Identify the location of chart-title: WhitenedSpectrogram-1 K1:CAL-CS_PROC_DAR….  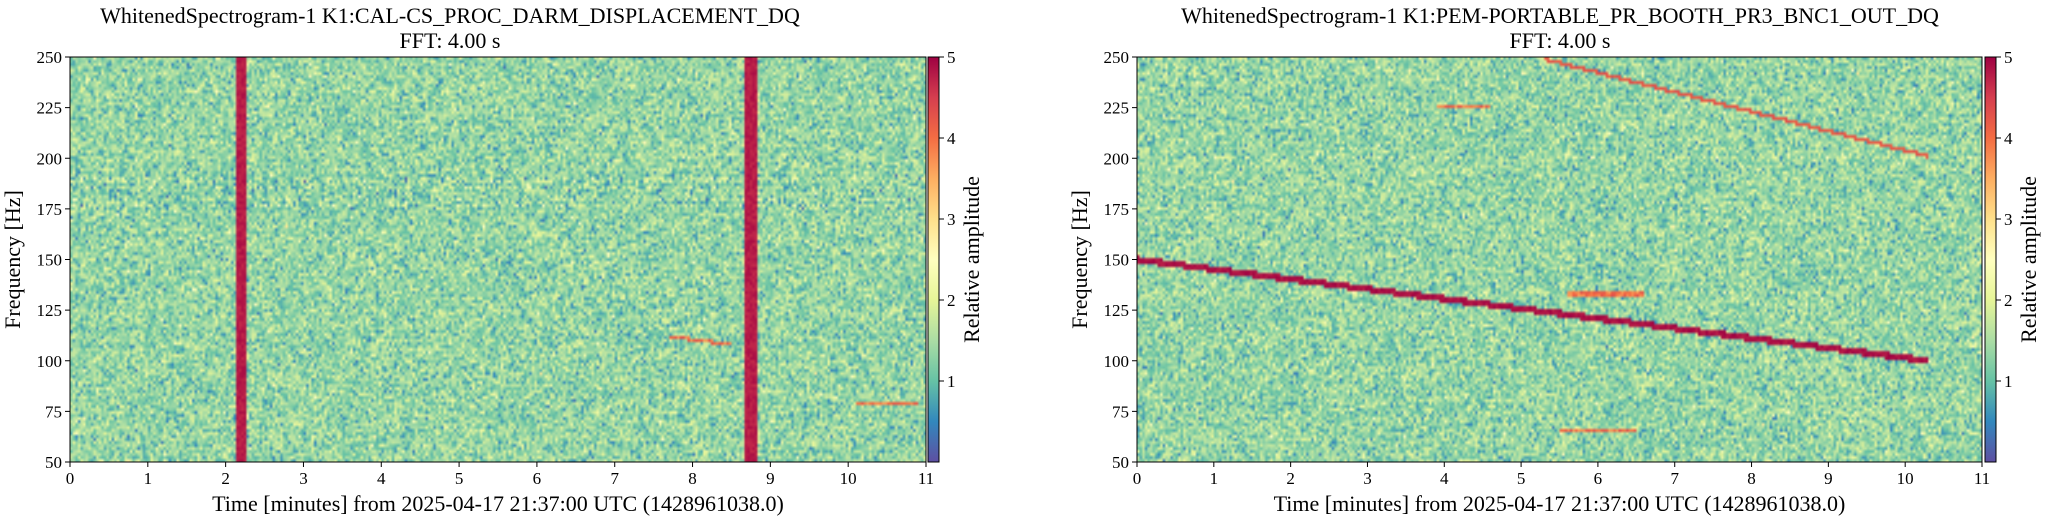
(450, 15).